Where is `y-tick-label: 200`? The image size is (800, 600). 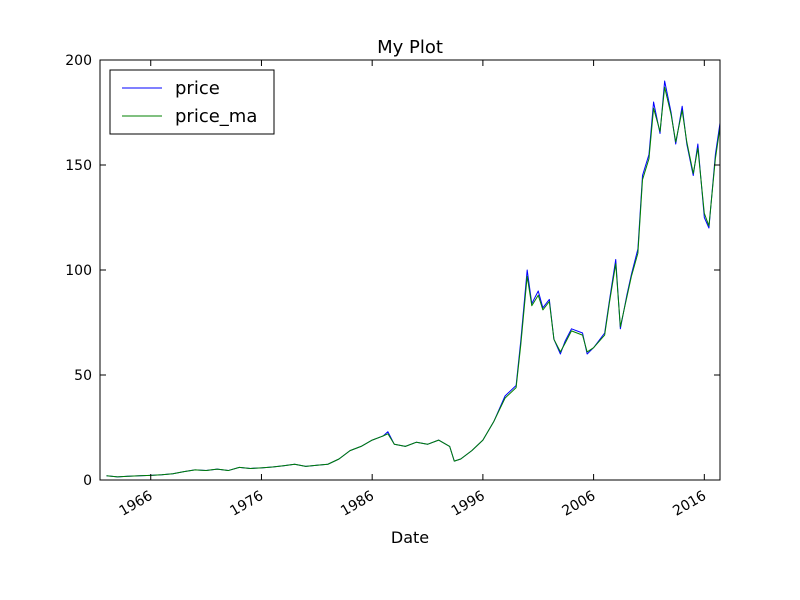 y-tick-label: 200 is located at coordinates (78, 61).